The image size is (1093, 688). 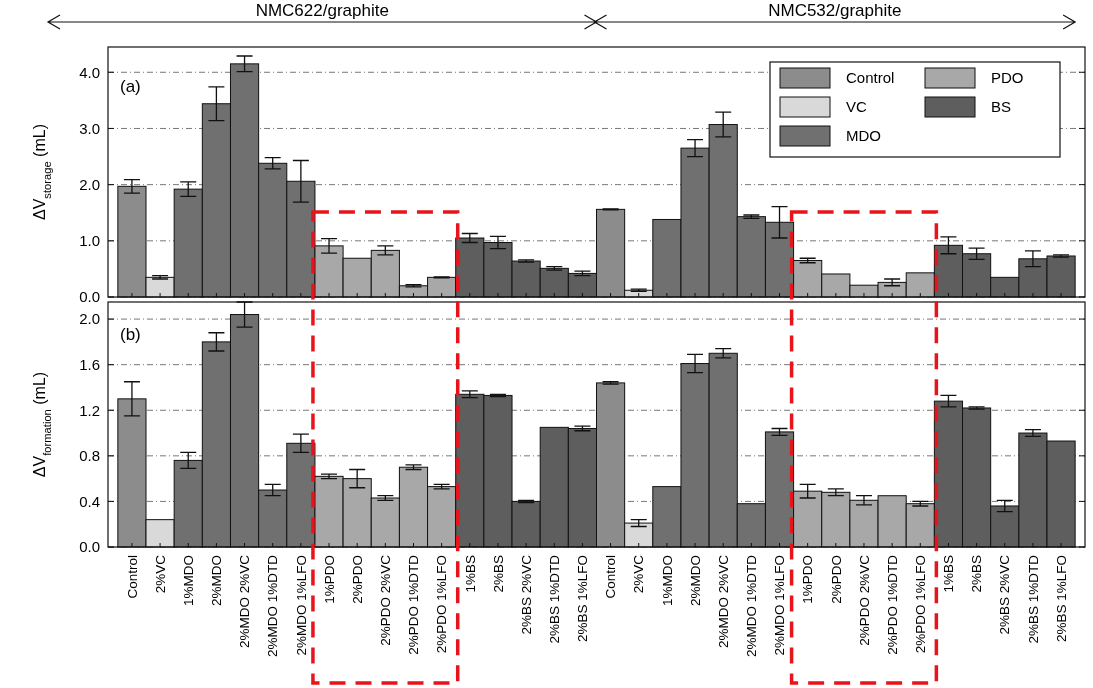 What do you see at coordinates (89, 456) in the screenshot?
I see `y-tick-label: 0.8` at bounding box center [89, 456].